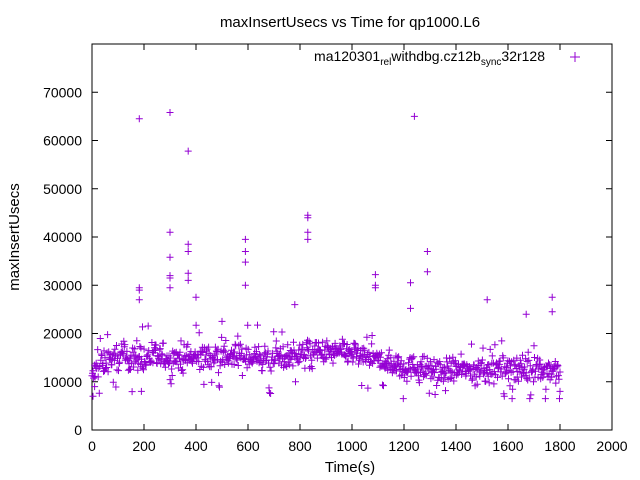 This screenshot has height=480, width=640. What do you see at coordinates (92, 446) in the screenshot?
I see `x-tick-label: 0` at bounding box center [92, 446].